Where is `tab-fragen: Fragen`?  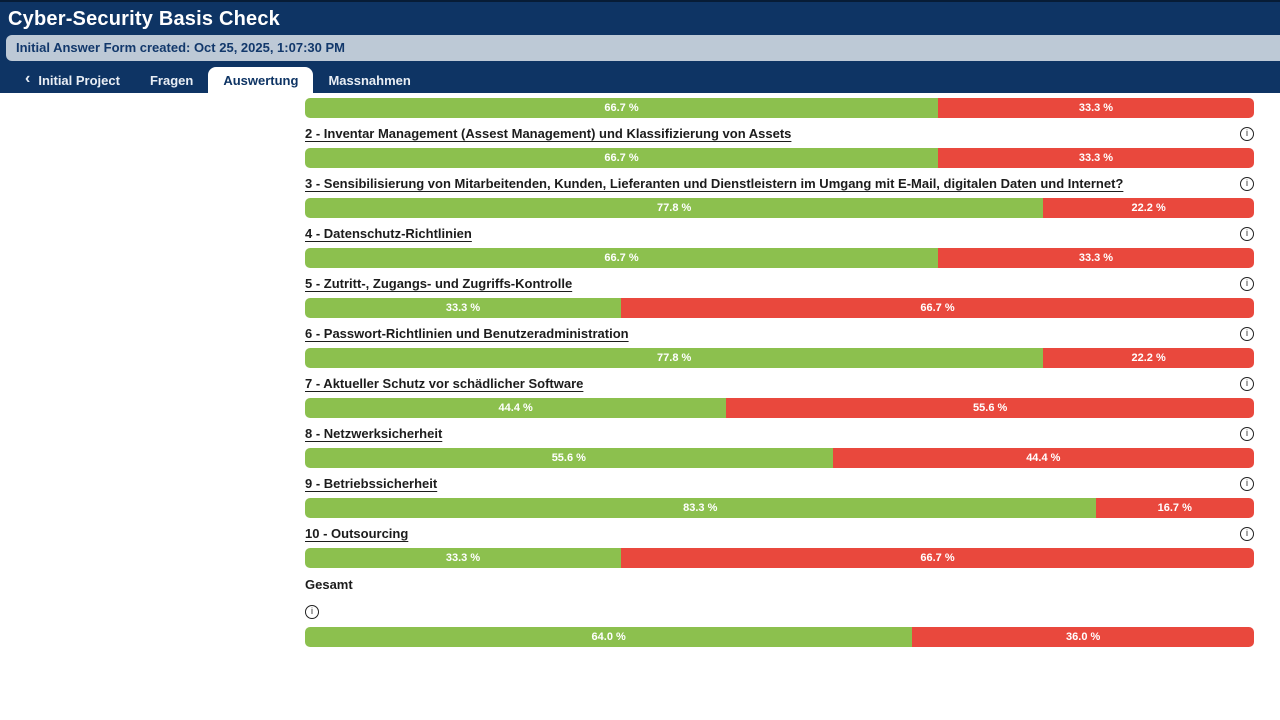 tab-fragen: Fragen is located at coordinates (171, 80).